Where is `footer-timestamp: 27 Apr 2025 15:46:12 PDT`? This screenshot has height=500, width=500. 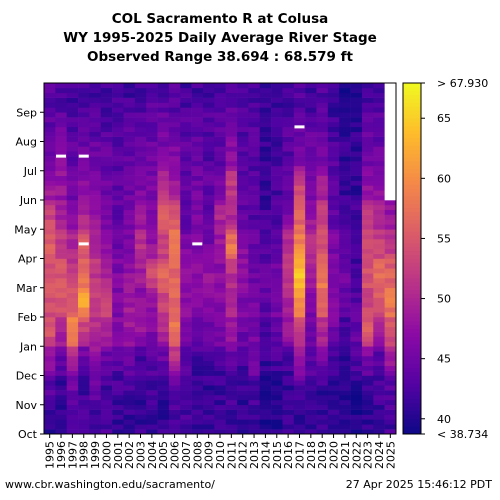 footer-timestamp: 27 Apr 2025 15:46:12 PDT is located at coordinates (418, 484).